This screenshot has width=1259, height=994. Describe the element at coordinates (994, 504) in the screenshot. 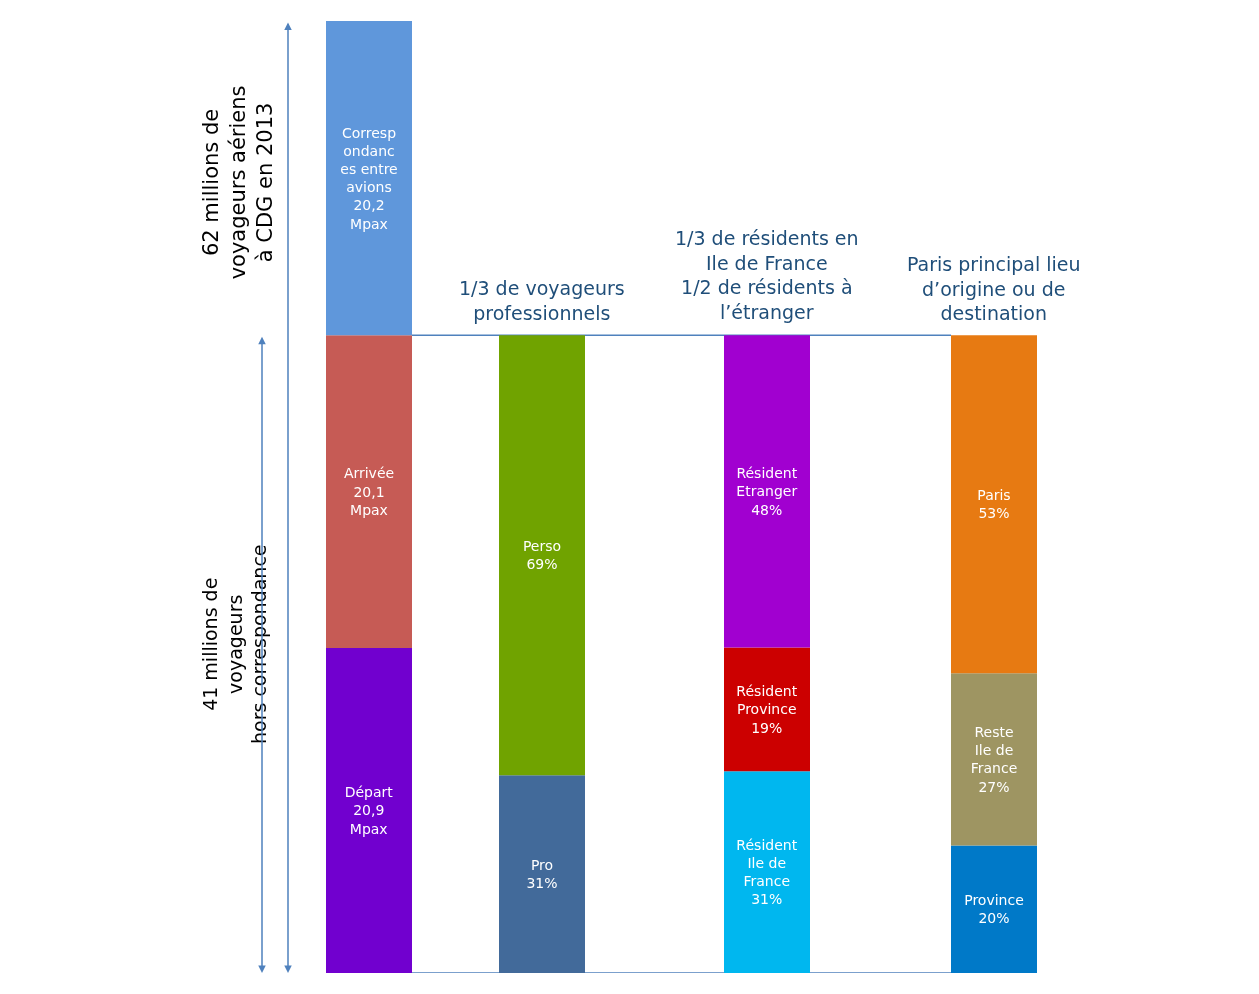

I see `data-label: Paris 53%` at that location.